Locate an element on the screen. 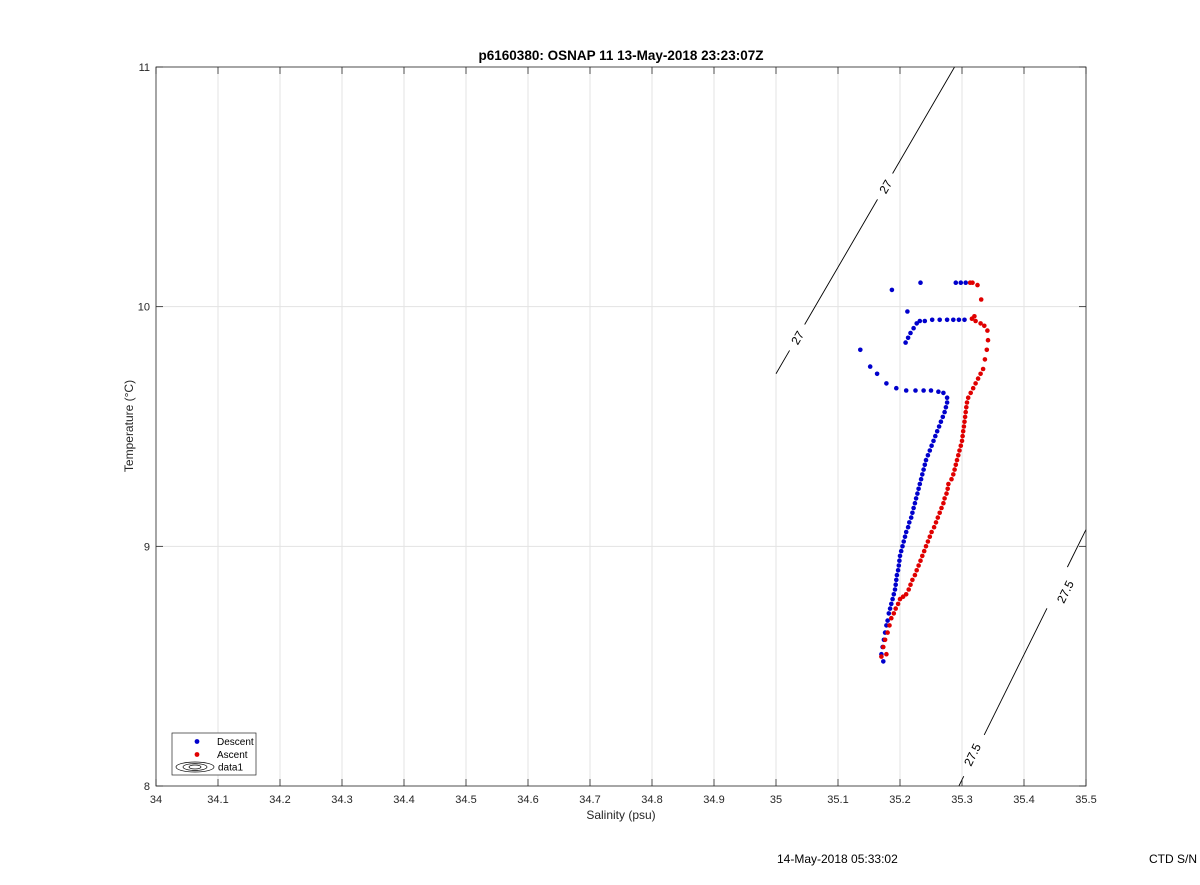 This screenshot has height=885, width=1200. legend-marker-descent is located at coordinates (197, 741).